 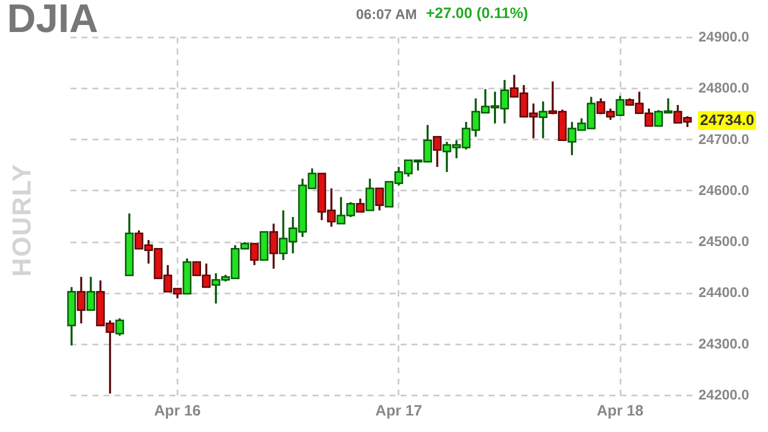 What do you see at coordinates (727, 120) in the screenshot?
I see `text: 24734.0` at bounding box center [727, 120].